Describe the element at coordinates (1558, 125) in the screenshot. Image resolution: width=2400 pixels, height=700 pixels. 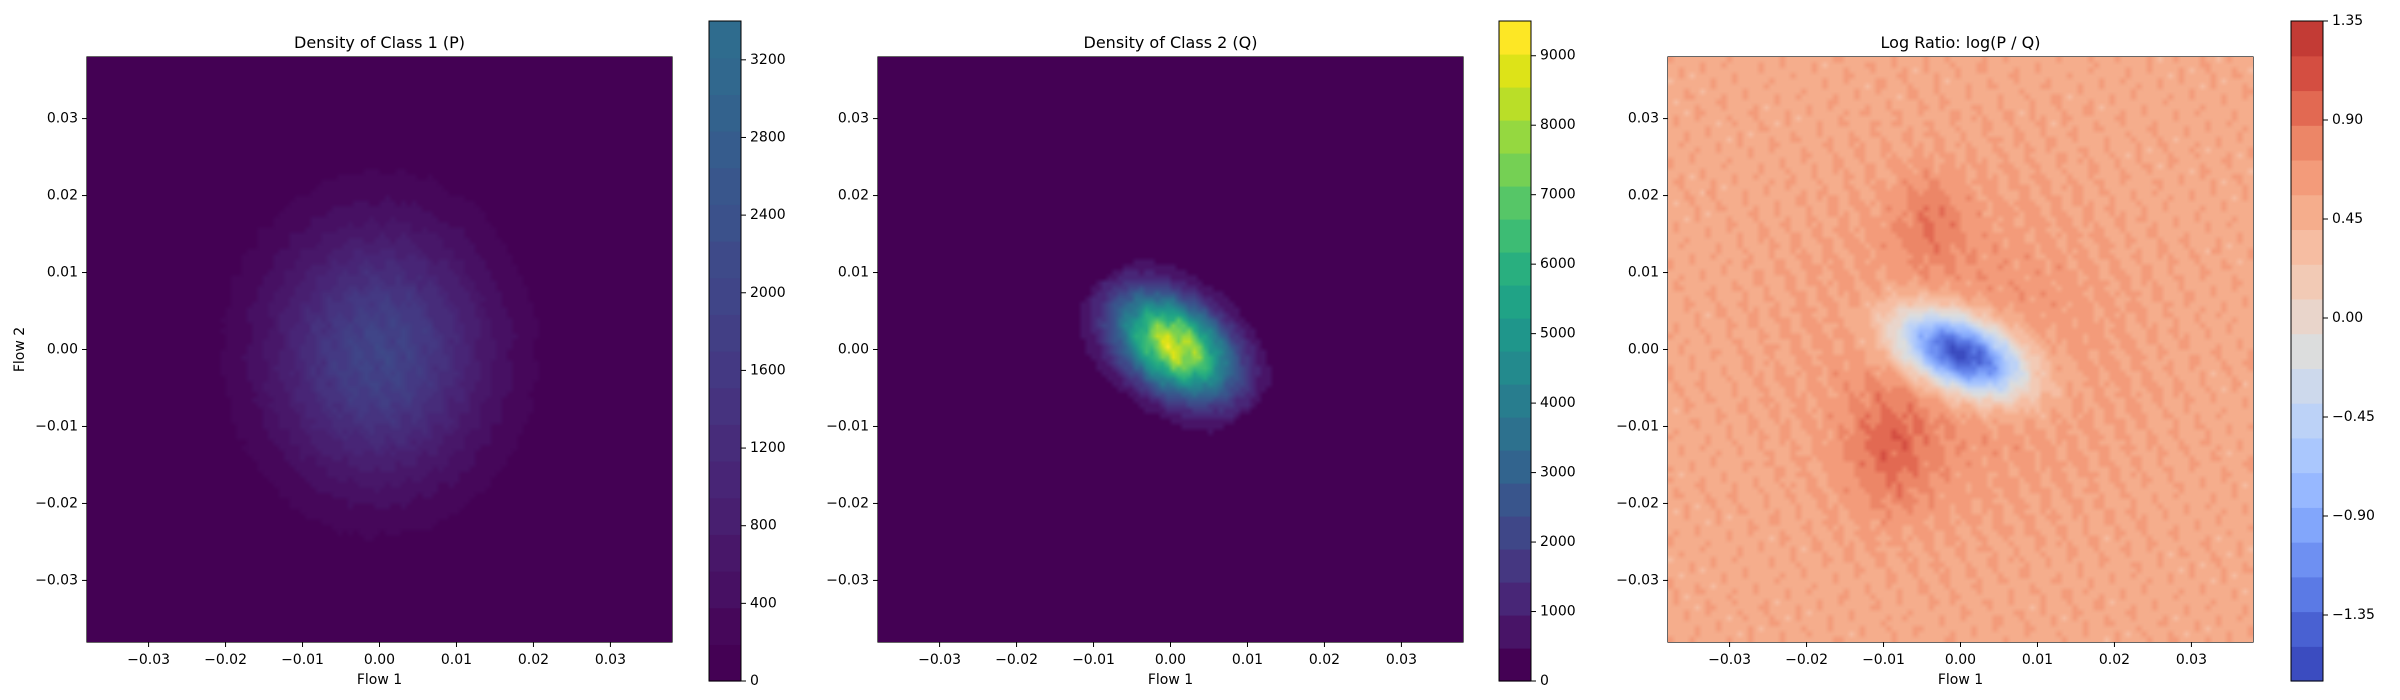
I see `colorbar-tick-label: 8000` at that location.